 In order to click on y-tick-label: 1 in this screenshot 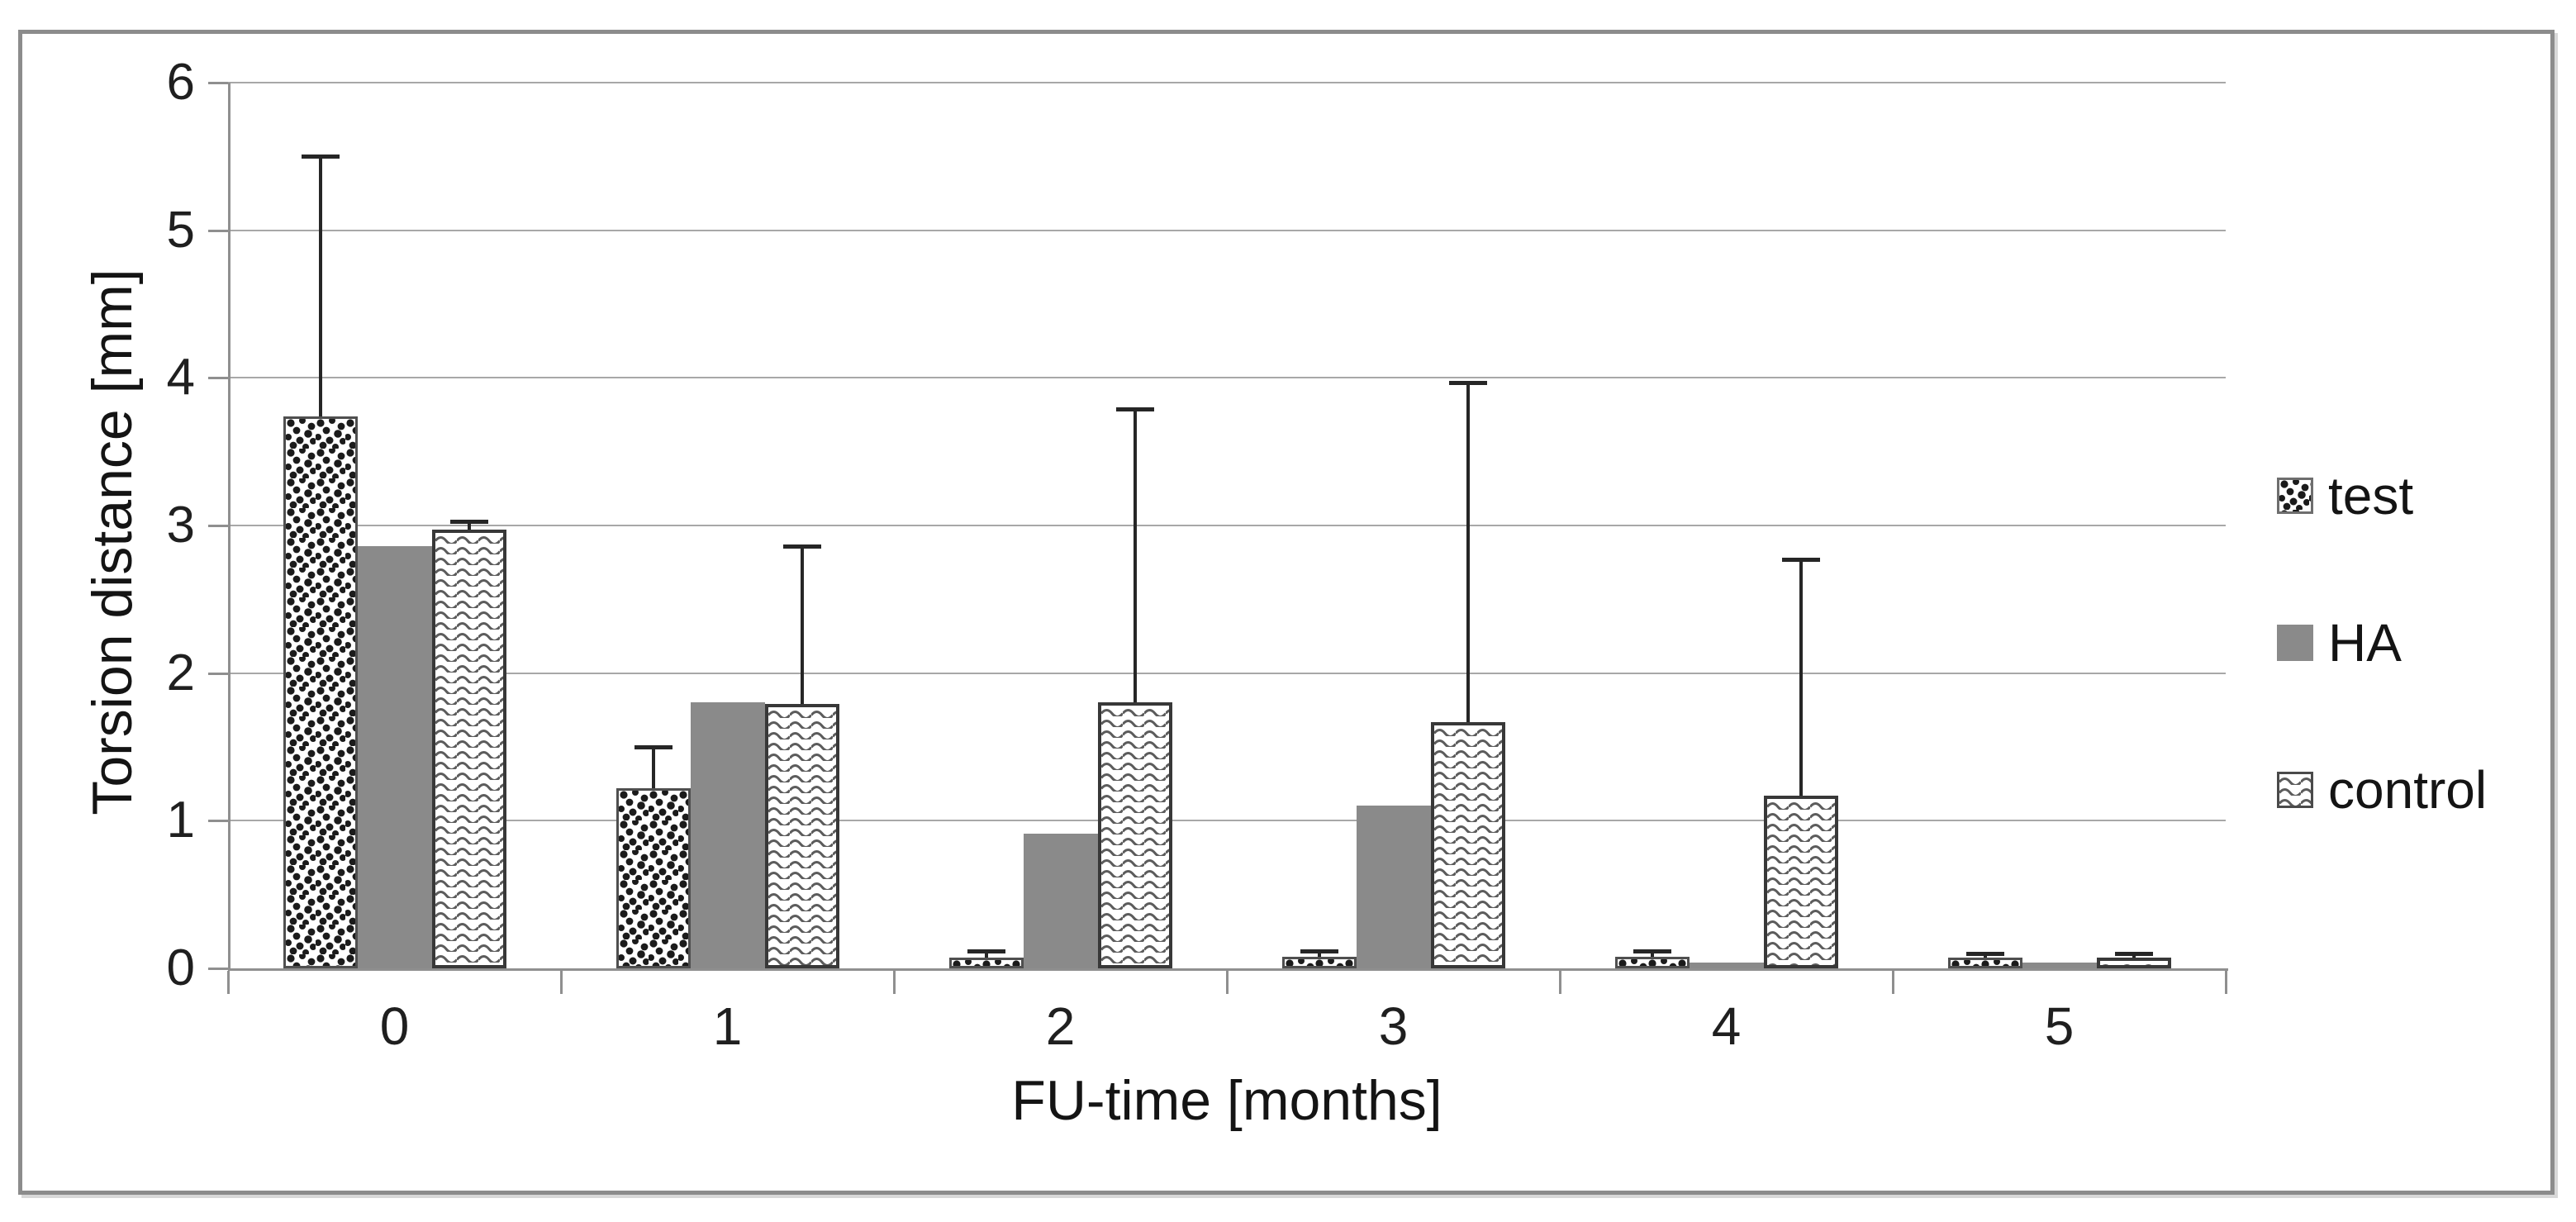, I will do `click(180, 820)`.